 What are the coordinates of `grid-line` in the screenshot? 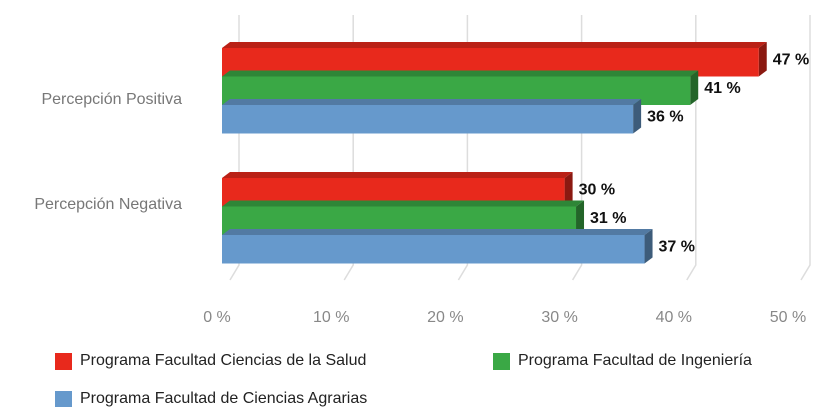 It's located at (805, 148).